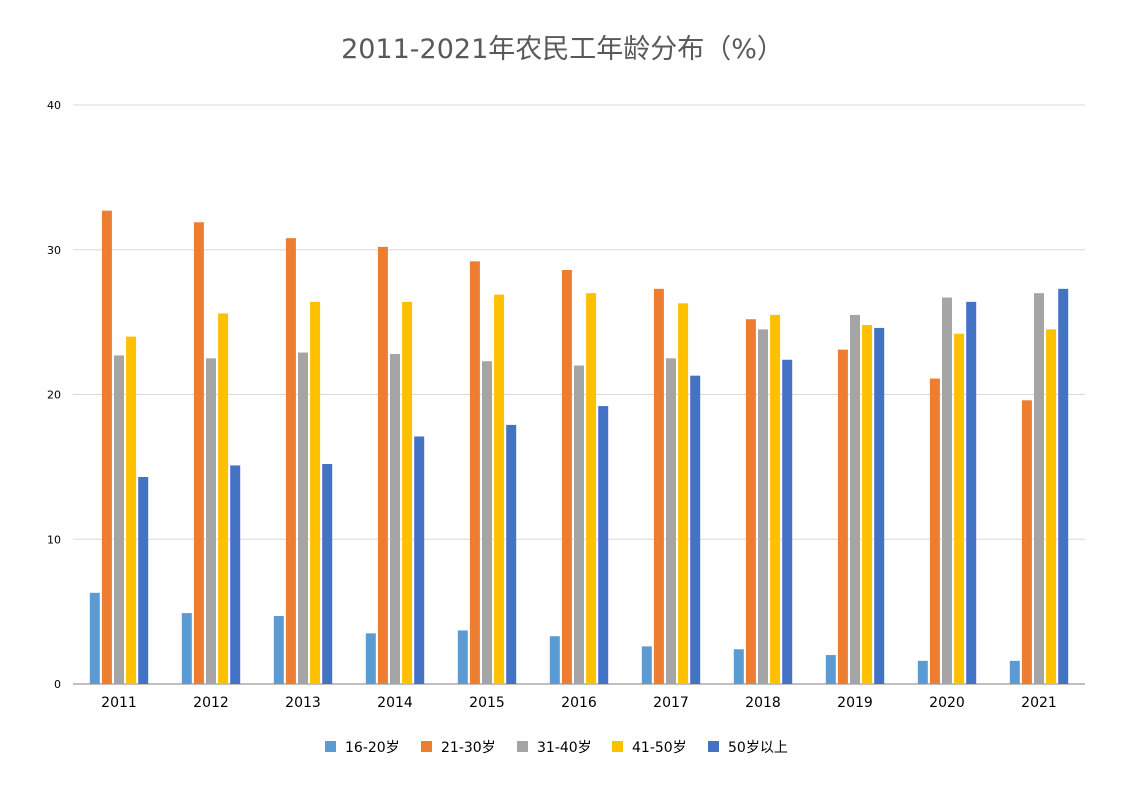 This screenshot has height=798, width=1125. What do you see at coordinates (867, 504) in the screenshot?
I see `bar-2019-41-50岁` at bounding box center [867, 504].